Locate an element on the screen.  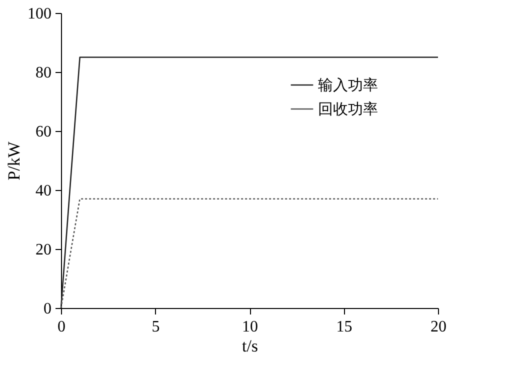
legend-label: 回收功率 is located at coordinates (348, 109).